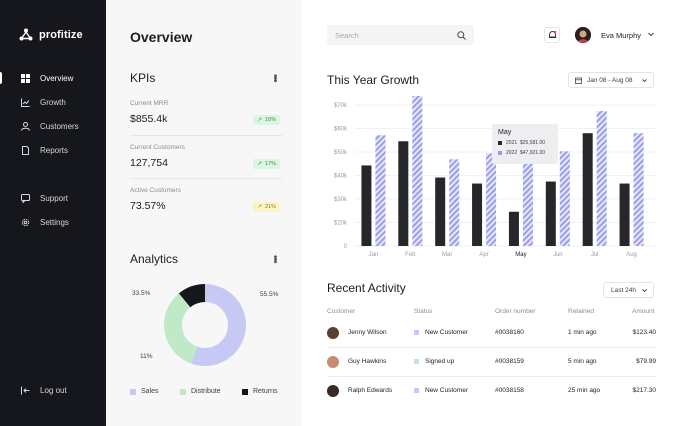 This screenshot has width=680, height=426. I want to click on search-box, so click(400, 35).